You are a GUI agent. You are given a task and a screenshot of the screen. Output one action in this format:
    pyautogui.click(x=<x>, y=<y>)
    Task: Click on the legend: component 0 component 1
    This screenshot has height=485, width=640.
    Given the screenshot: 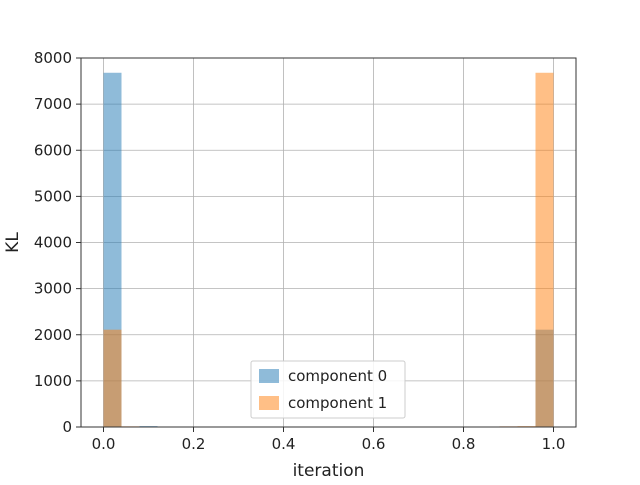 What is the action you would take?
    pyautogui.click(x=328, y=389)
    